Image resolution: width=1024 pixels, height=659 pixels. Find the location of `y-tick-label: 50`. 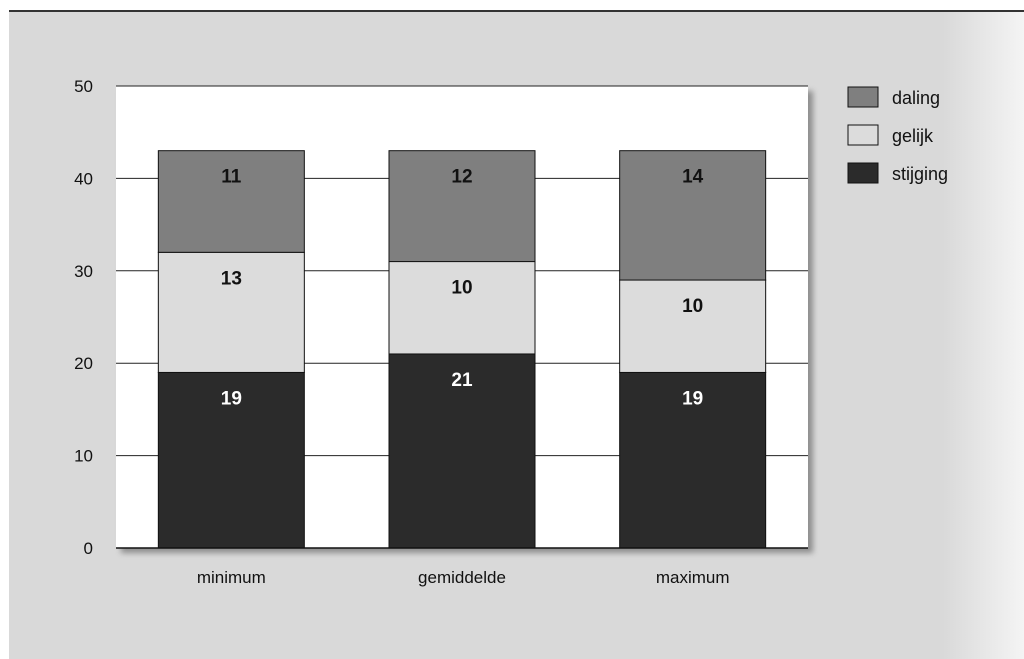

y-tick-label: 50 is located at coordinates (83, 86).